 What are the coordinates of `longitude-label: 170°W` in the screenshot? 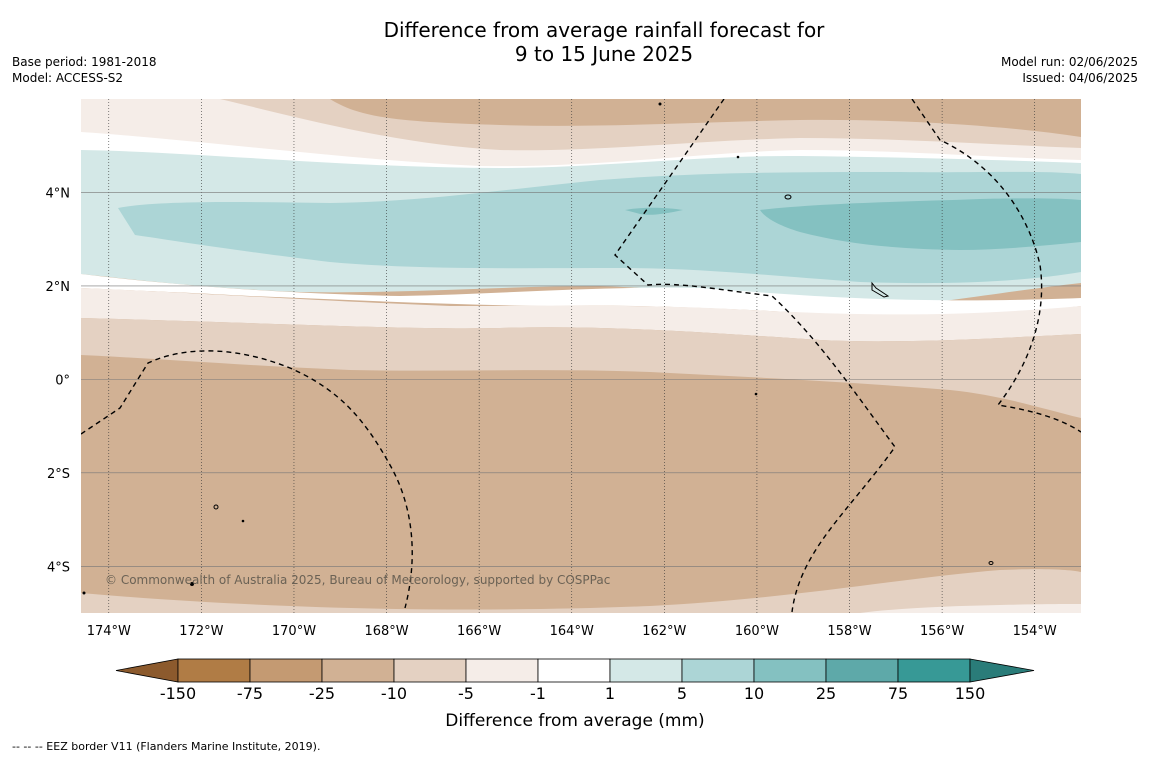 It's located at (294, 631).